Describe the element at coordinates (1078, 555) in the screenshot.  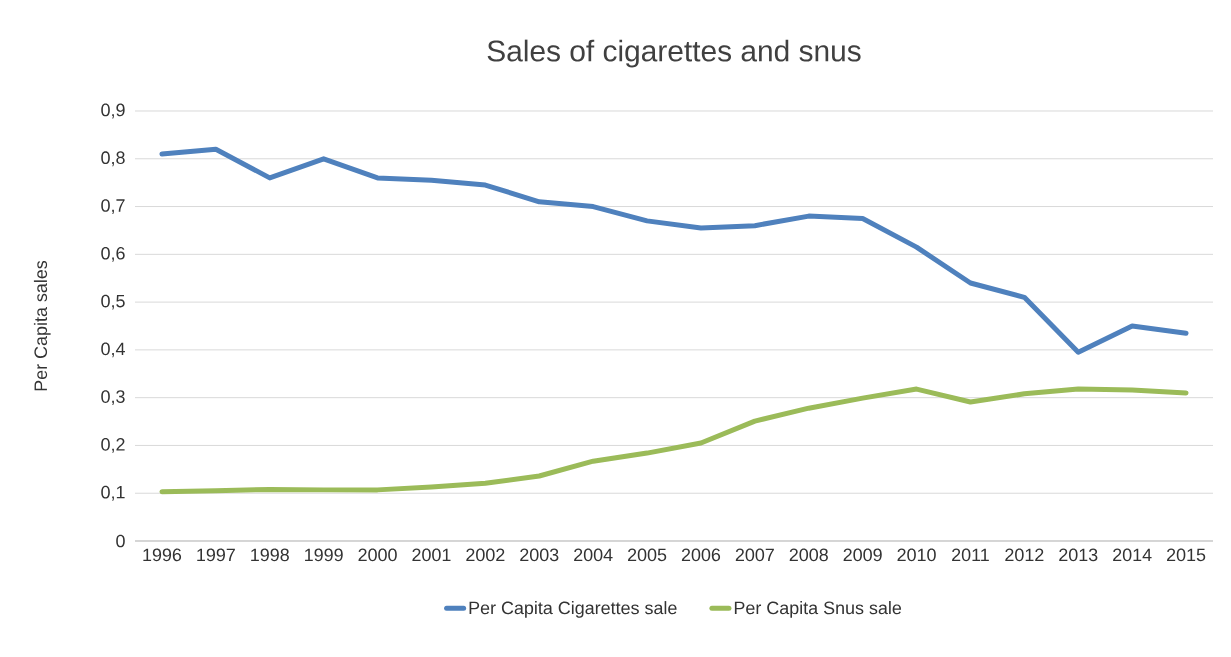
I see `x-tick-label: 2013` at that location.